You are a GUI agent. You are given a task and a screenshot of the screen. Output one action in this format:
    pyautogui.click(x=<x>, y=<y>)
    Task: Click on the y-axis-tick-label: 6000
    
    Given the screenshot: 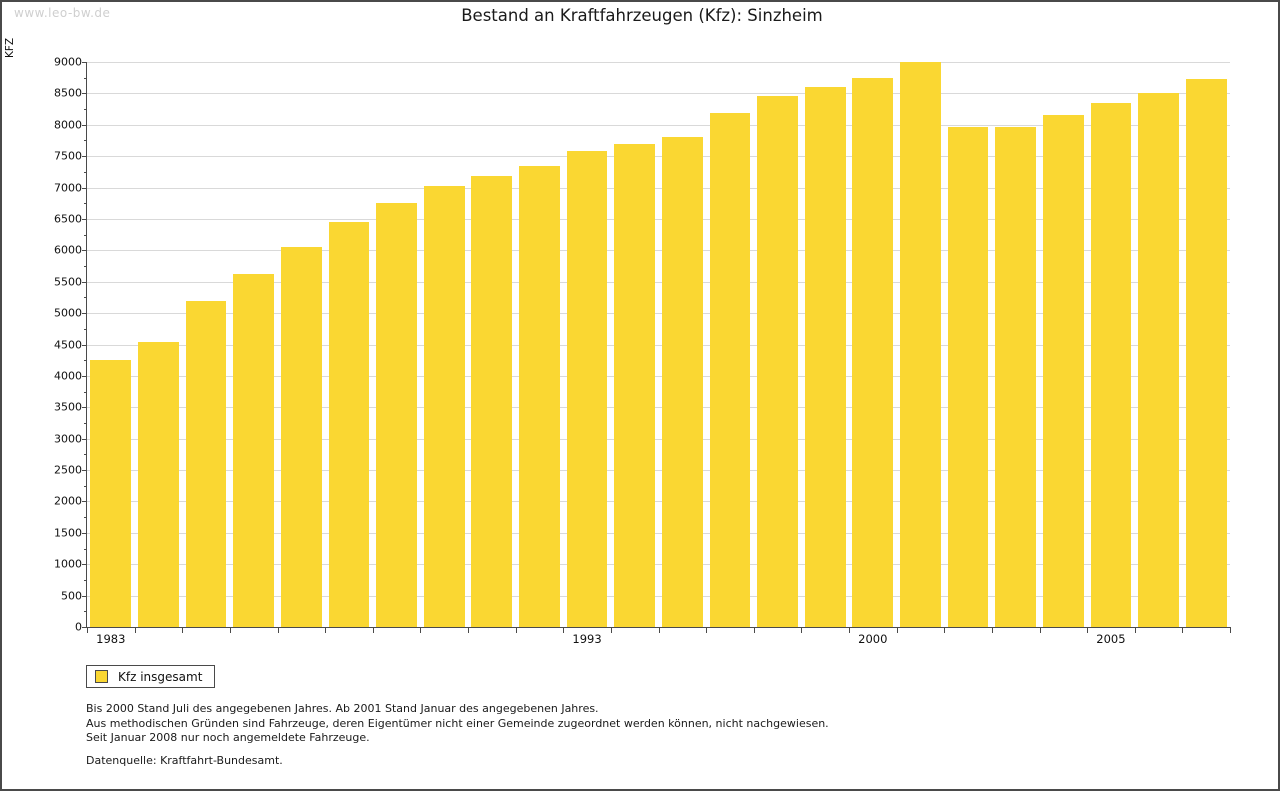 What is the action you would take?
    pyautogui.click(x=68, y=250)
    